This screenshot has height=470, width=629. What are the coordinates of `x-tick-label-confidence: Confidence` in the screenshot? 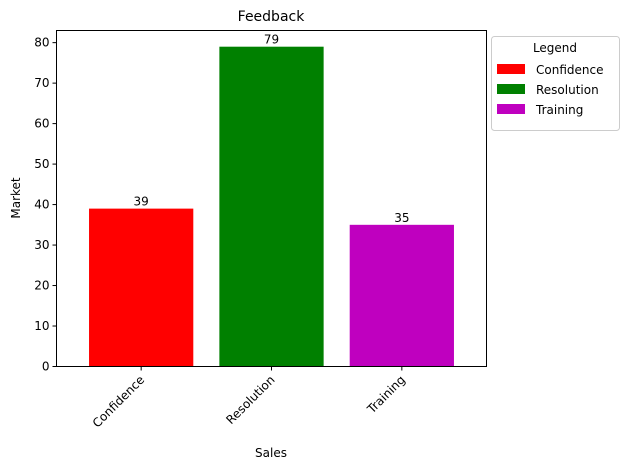 It's located at (119, 402).